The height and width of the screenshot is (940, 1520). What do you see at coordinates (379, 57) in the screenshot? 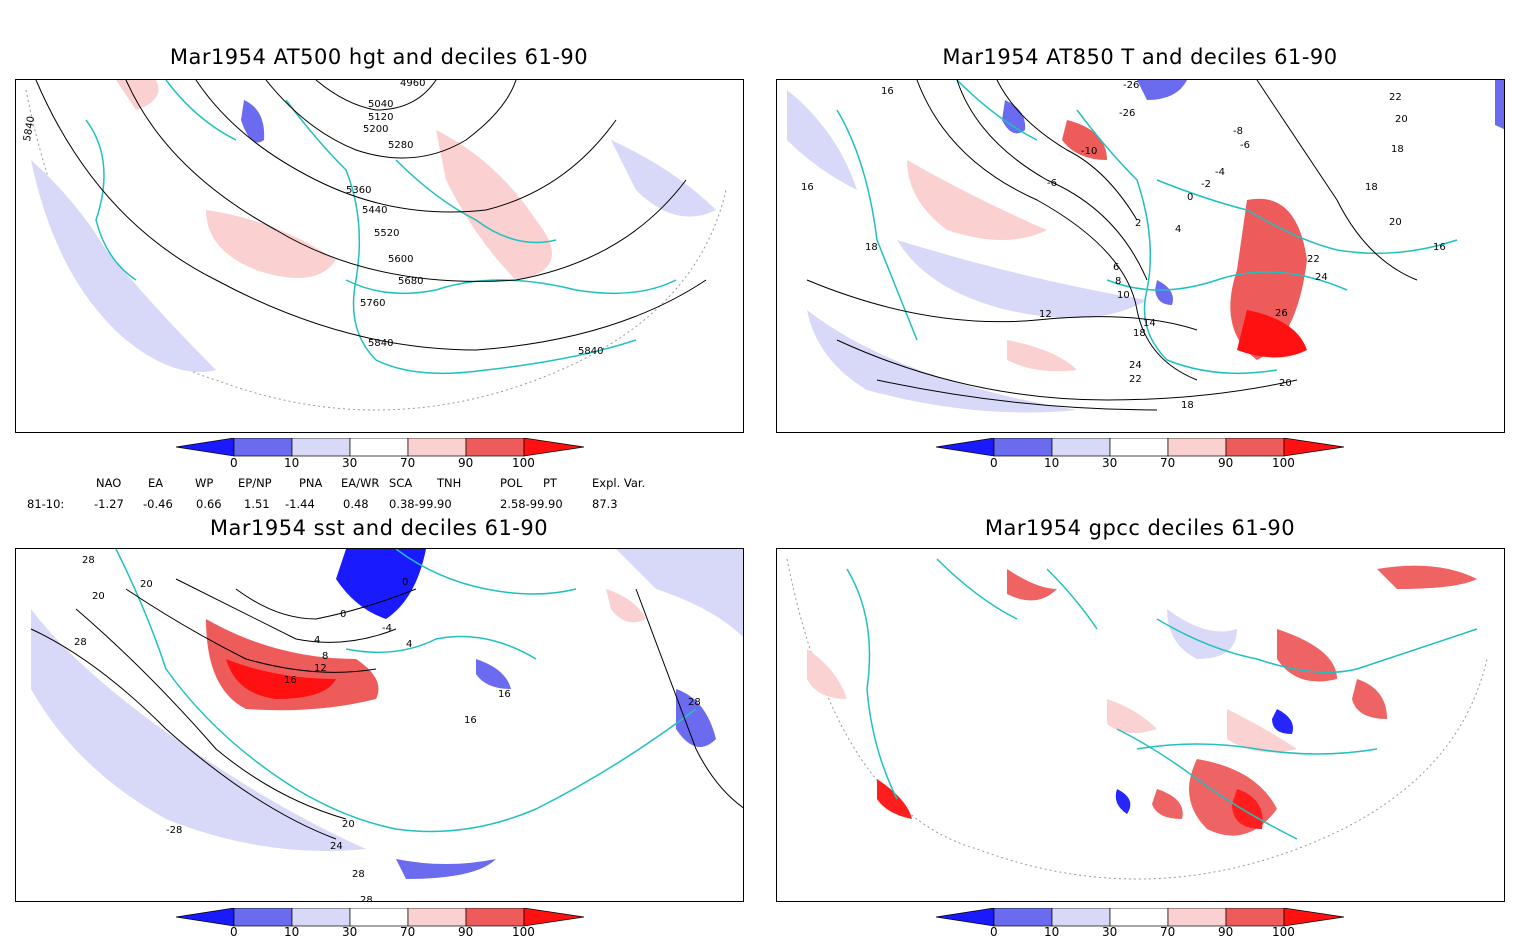
I see `panel-1-title: Mar1954 AT500 hgt and deciles 61-90` at bounding box center [379, 57].